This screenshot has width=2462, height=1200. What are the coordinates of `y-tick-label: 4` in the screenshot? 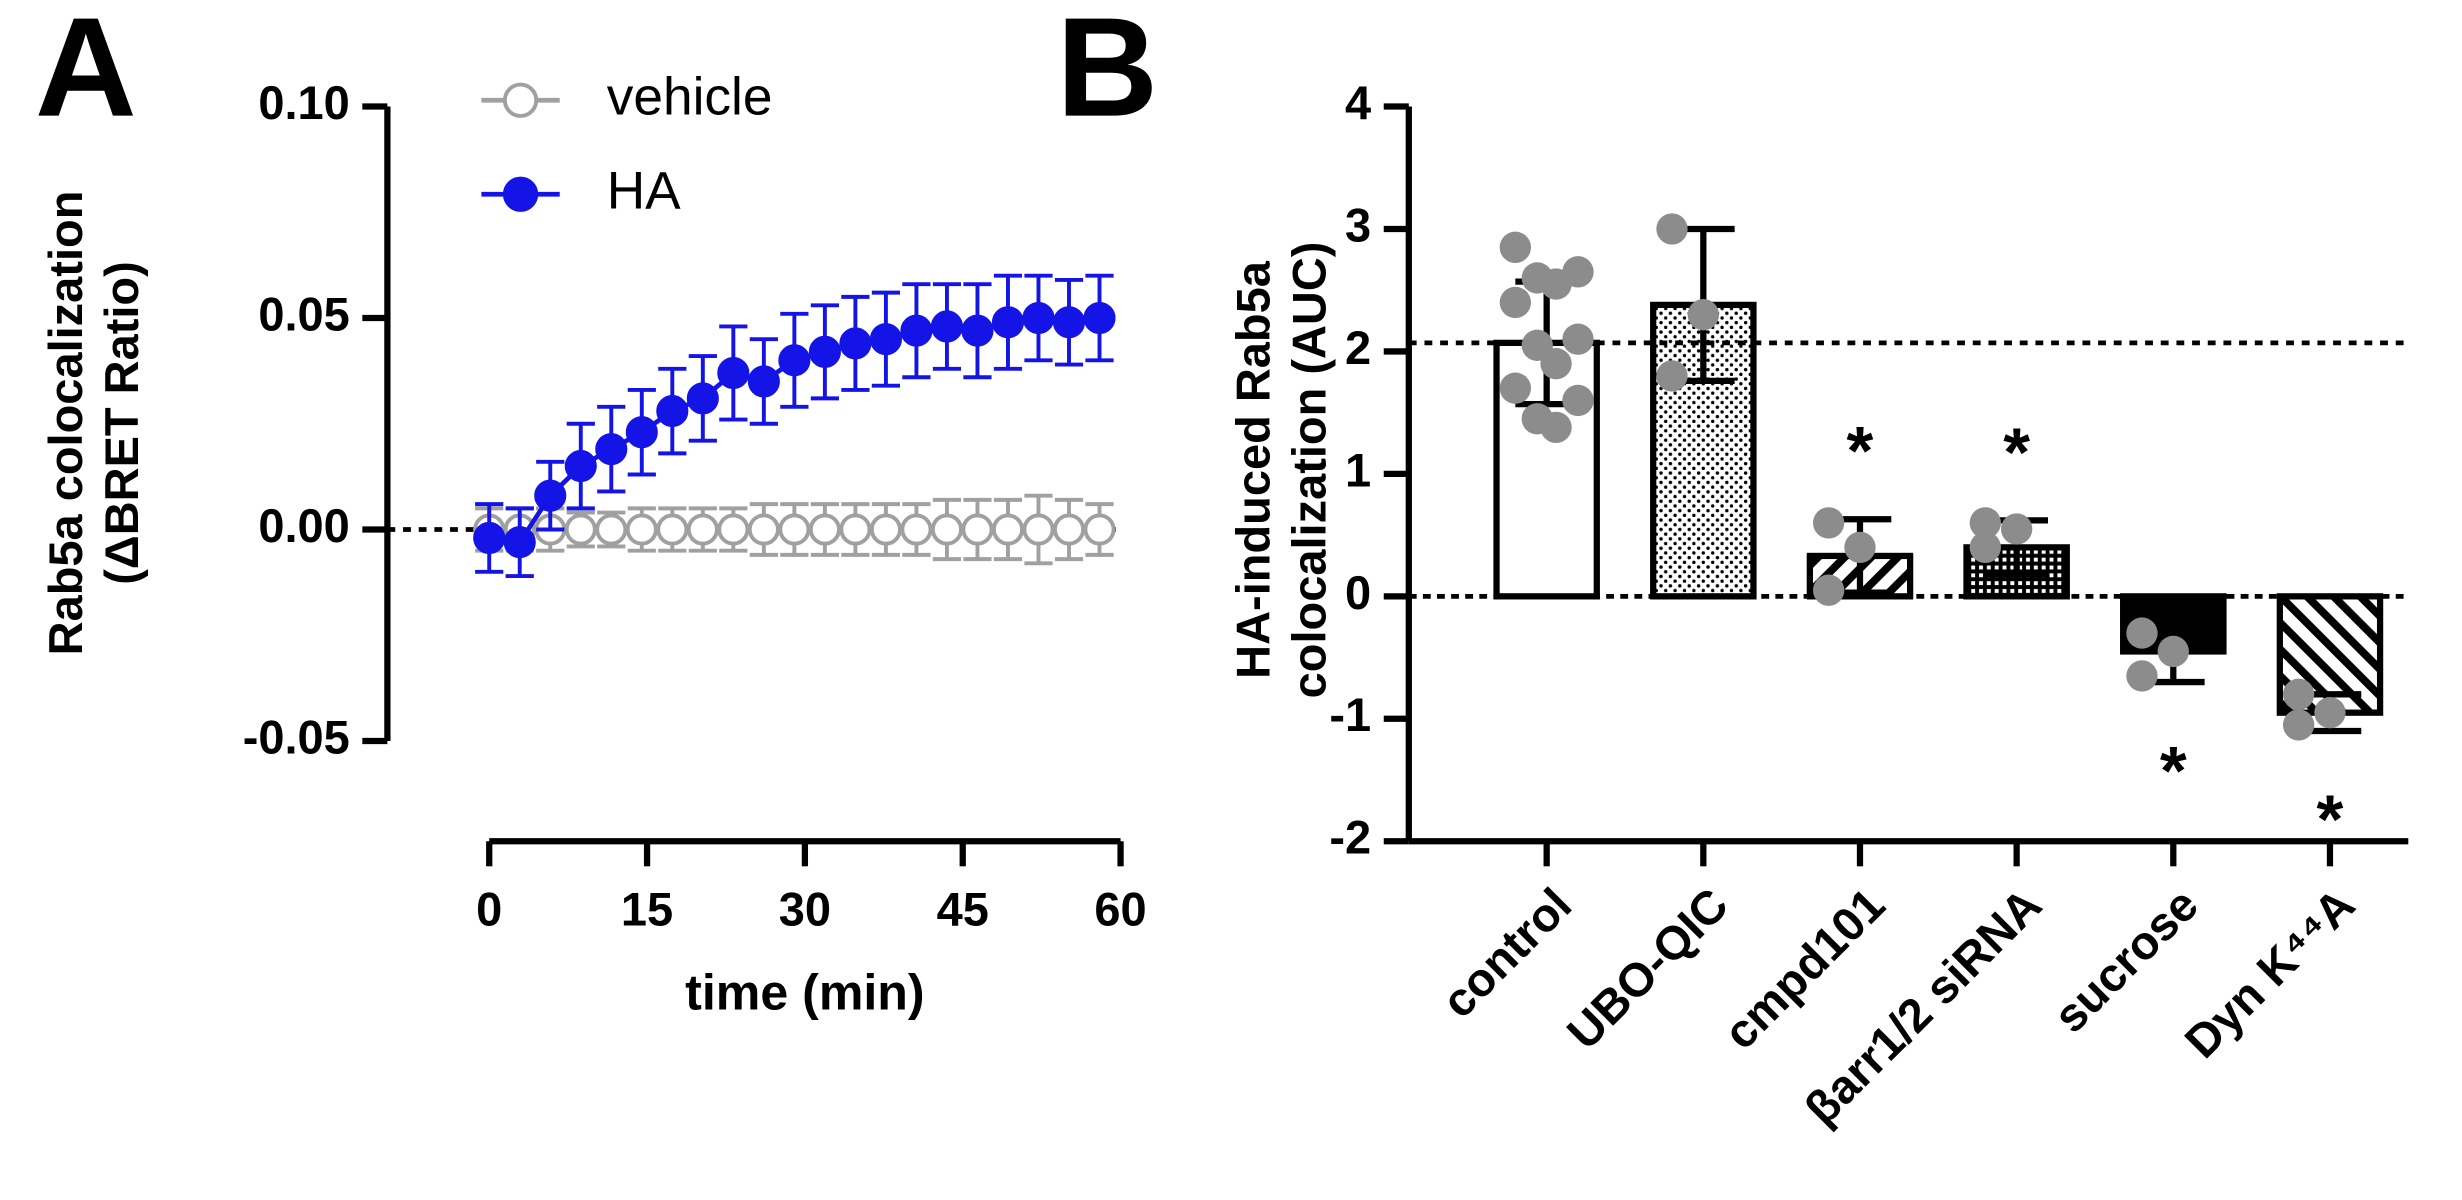 It's located at (1358, 102).